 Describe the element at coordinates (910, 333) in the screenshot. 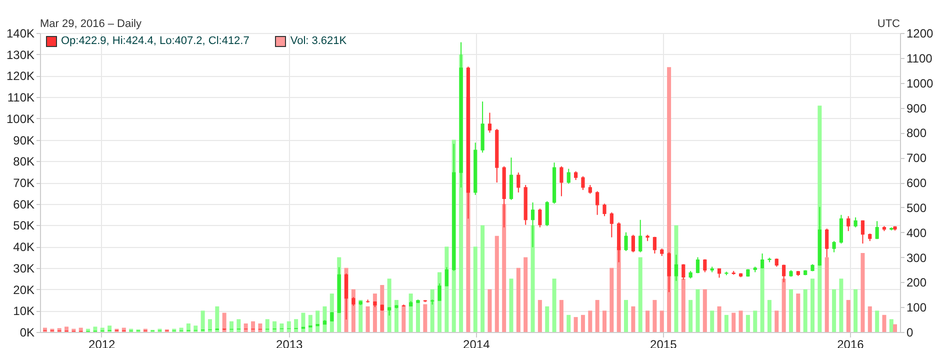

I see `y2-tick-label: 0` at that location.